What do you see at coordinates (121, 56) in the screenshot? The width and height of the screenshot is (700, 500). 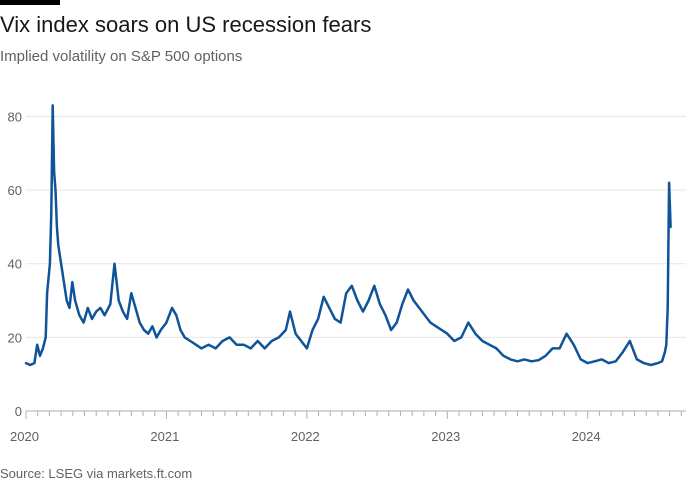 I see `chart-subtitle: Implied volatility on S&P 500 options` at bounding box center [121, 56].